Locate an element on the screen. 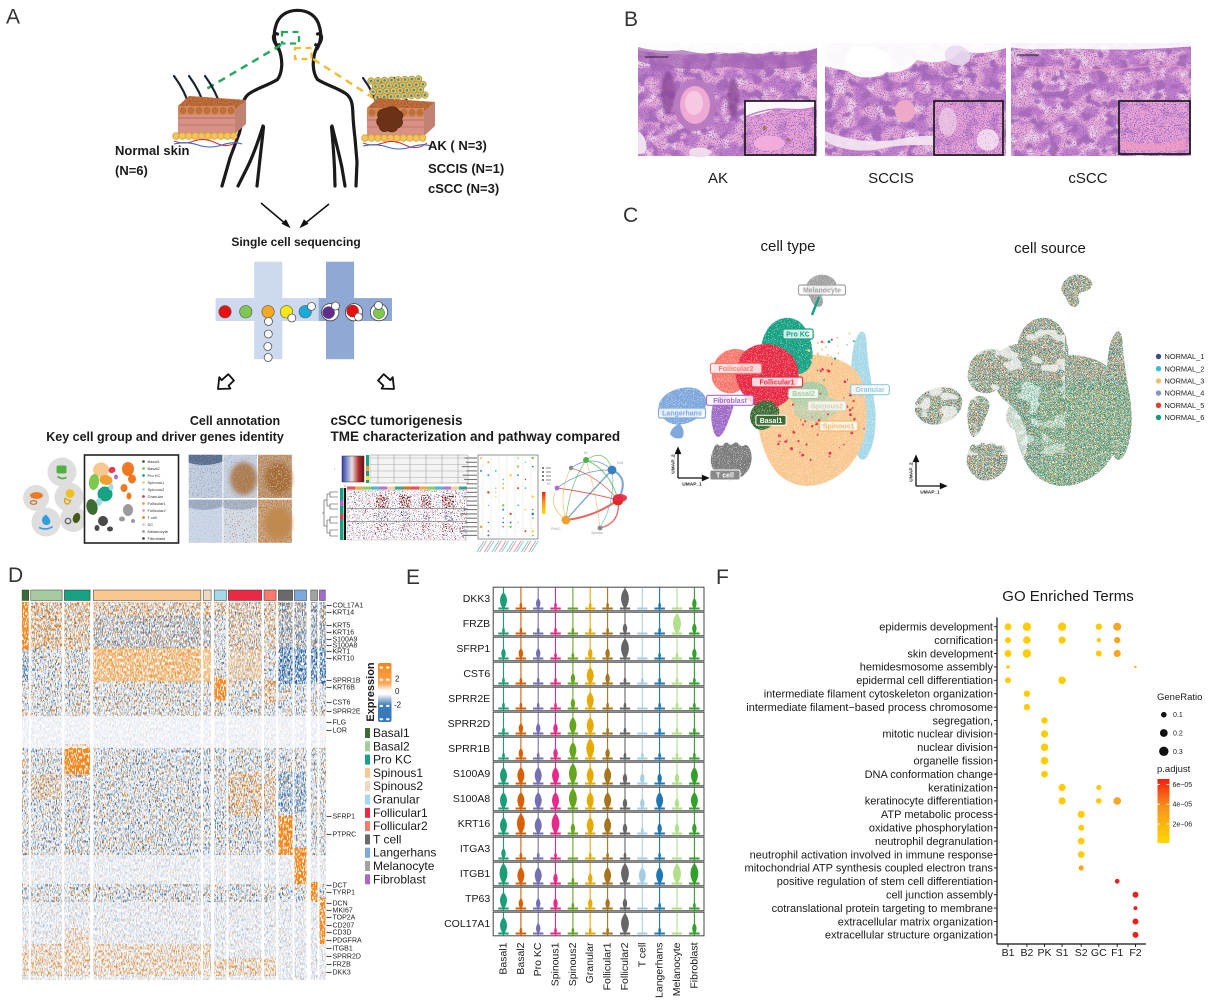 This screenshot has width=1210, height=1008. svg-text: cornification is located at coordinates (963, 641).